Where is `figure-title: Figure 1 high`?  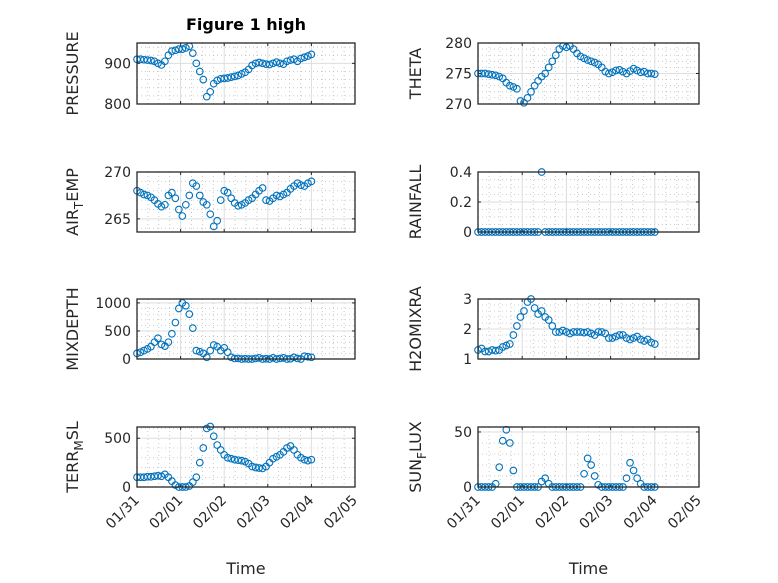
figure-title: Figure 1 high is located at coordinates (246, 24).